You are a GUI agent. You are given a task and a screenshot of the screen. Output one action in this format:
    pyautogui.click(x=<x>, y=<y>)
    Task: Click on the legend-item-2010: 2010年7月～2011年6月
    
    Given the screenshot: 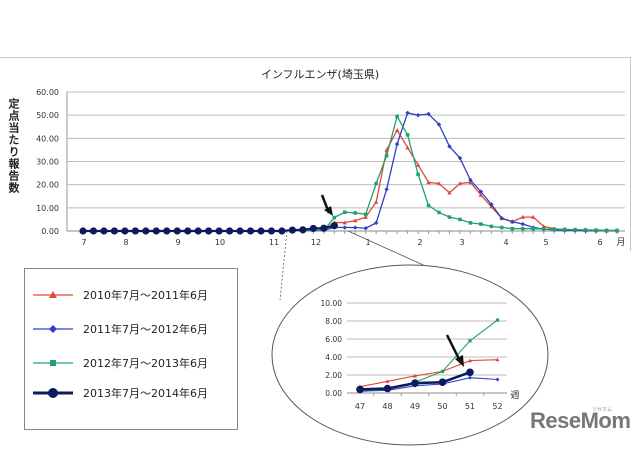 What is the action you would take?
    pyautogui.click(x=120, y=295)
    